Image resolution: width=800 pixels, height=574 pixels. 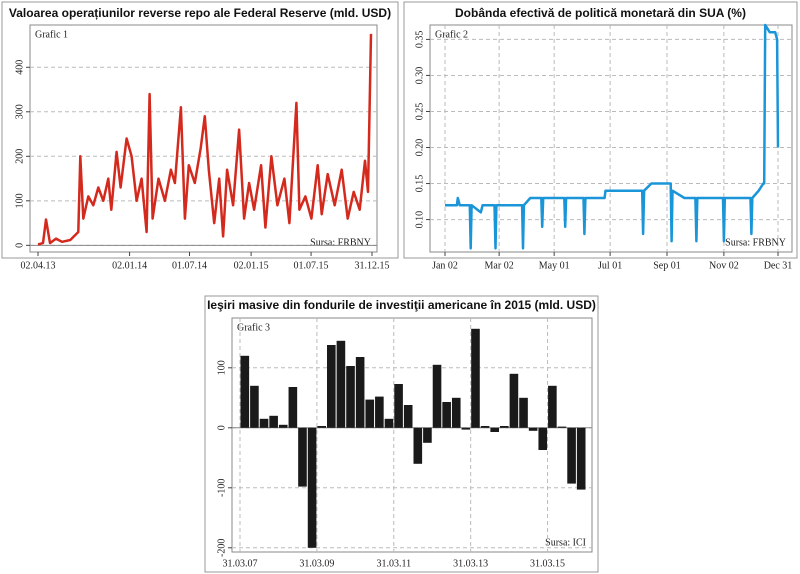 I want to click on x-tick-label: Jan 02, so click(x=445, y=265).